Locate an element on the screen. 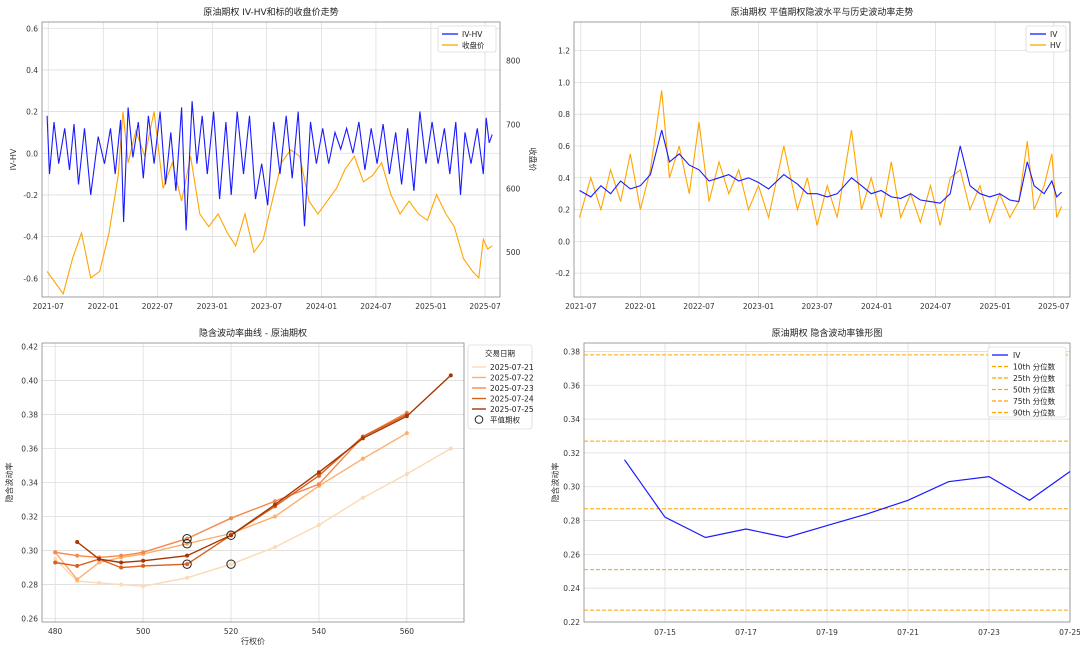 The width and height of the screenshot is (1080, 646). p4-y-tick-label: 0.30 is located at coordinates (571, 487).